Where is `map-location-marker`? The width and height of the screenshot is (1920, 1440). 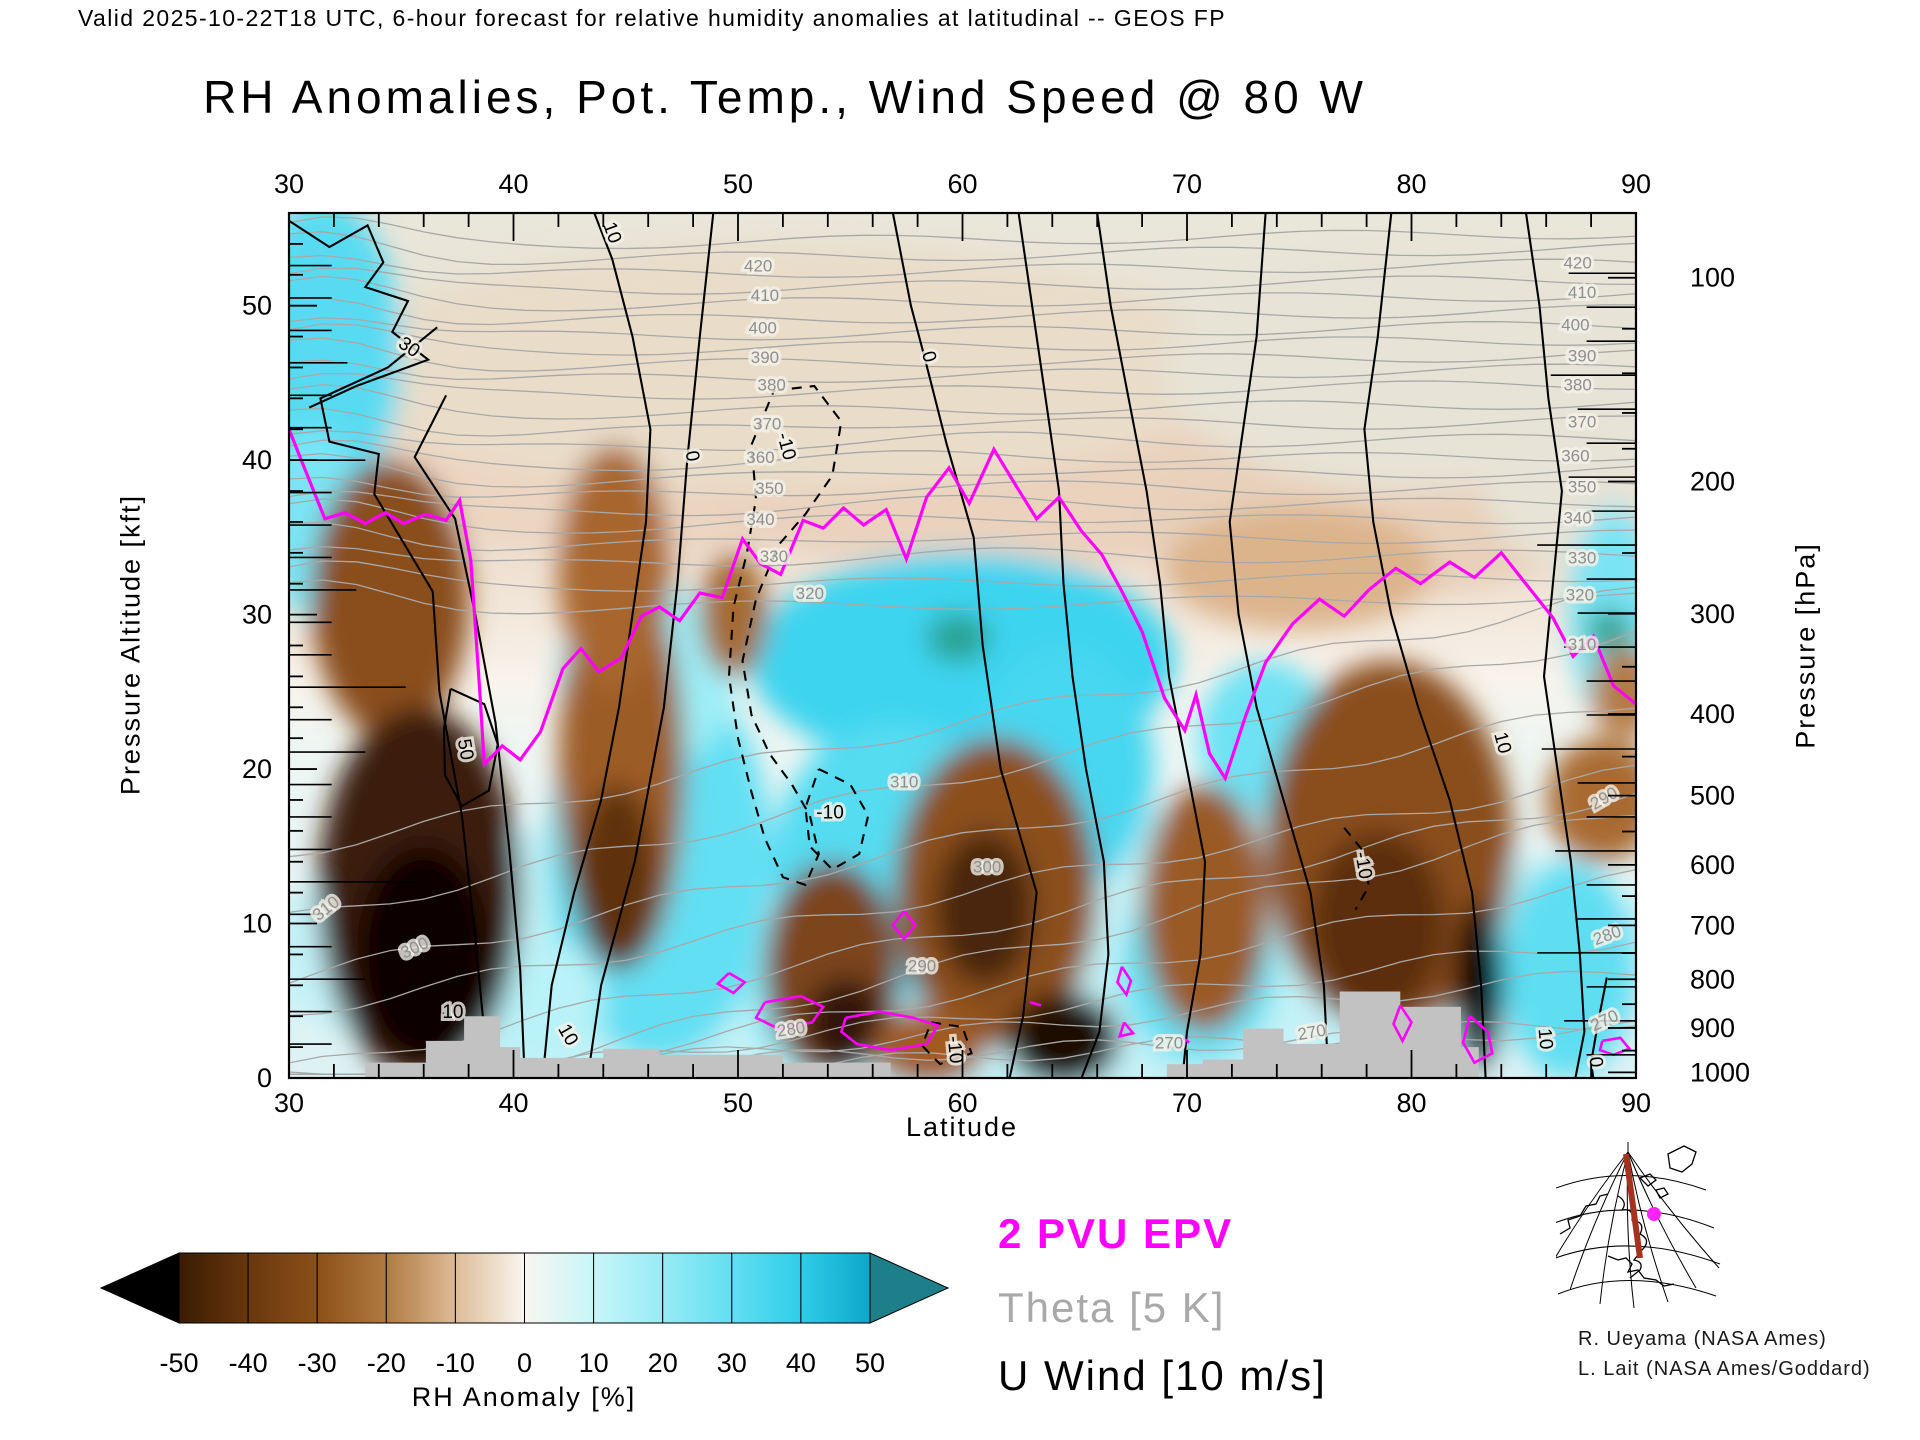 map-location-marker is located at coordinates (1654, 1214).